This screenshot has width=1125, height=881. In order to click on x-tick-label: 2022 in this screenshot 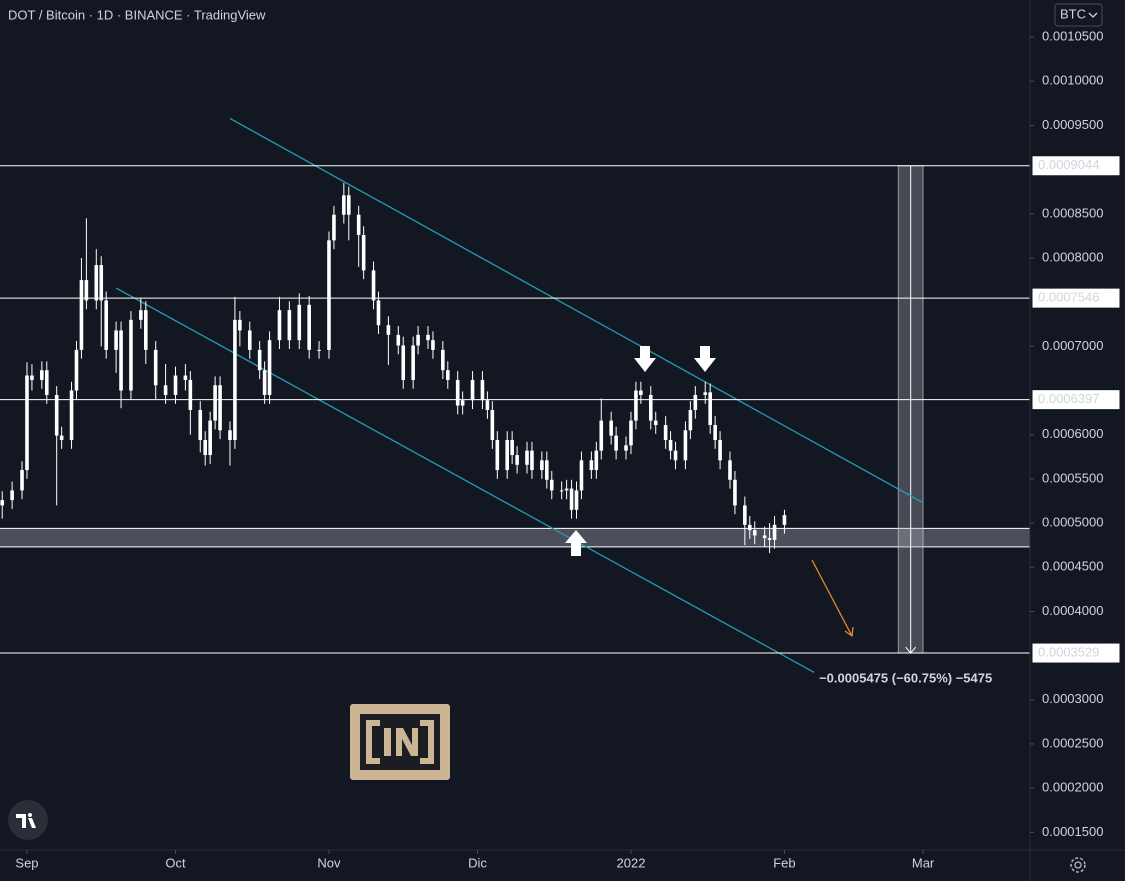, I will do `click(631, 862)`.